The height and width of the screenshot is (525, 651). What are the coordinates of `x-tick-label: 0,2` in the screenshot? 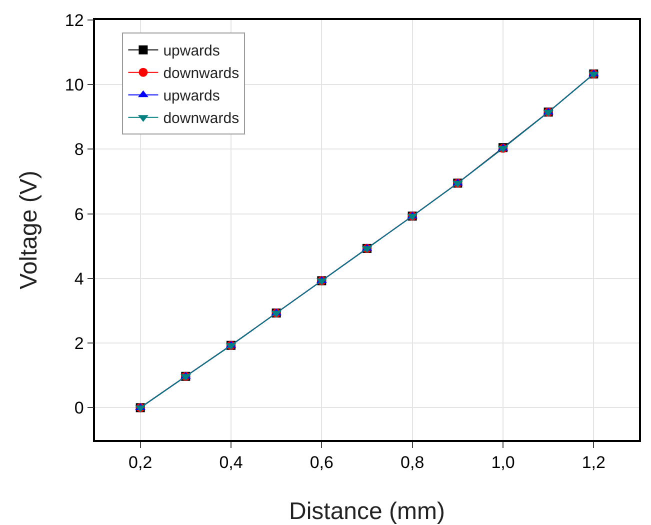 It's located at (140, 462).